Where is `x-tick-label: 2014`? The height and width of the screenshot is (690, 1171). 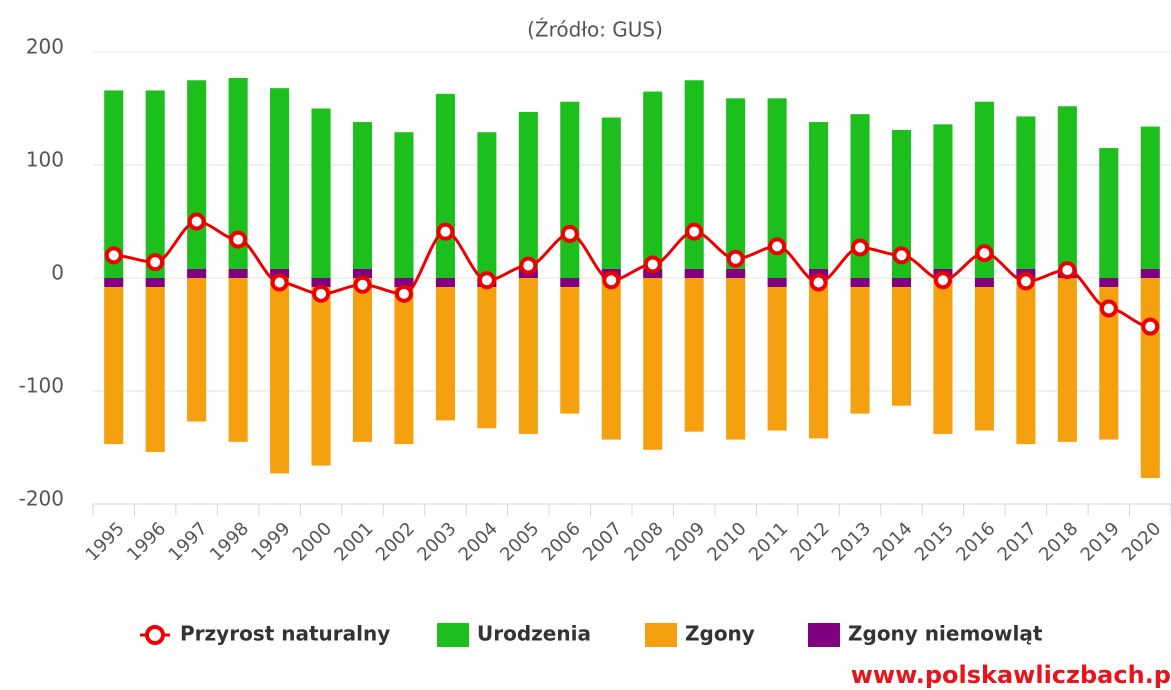
x-tick-label: 2014 is located at coordinates (892, 541).